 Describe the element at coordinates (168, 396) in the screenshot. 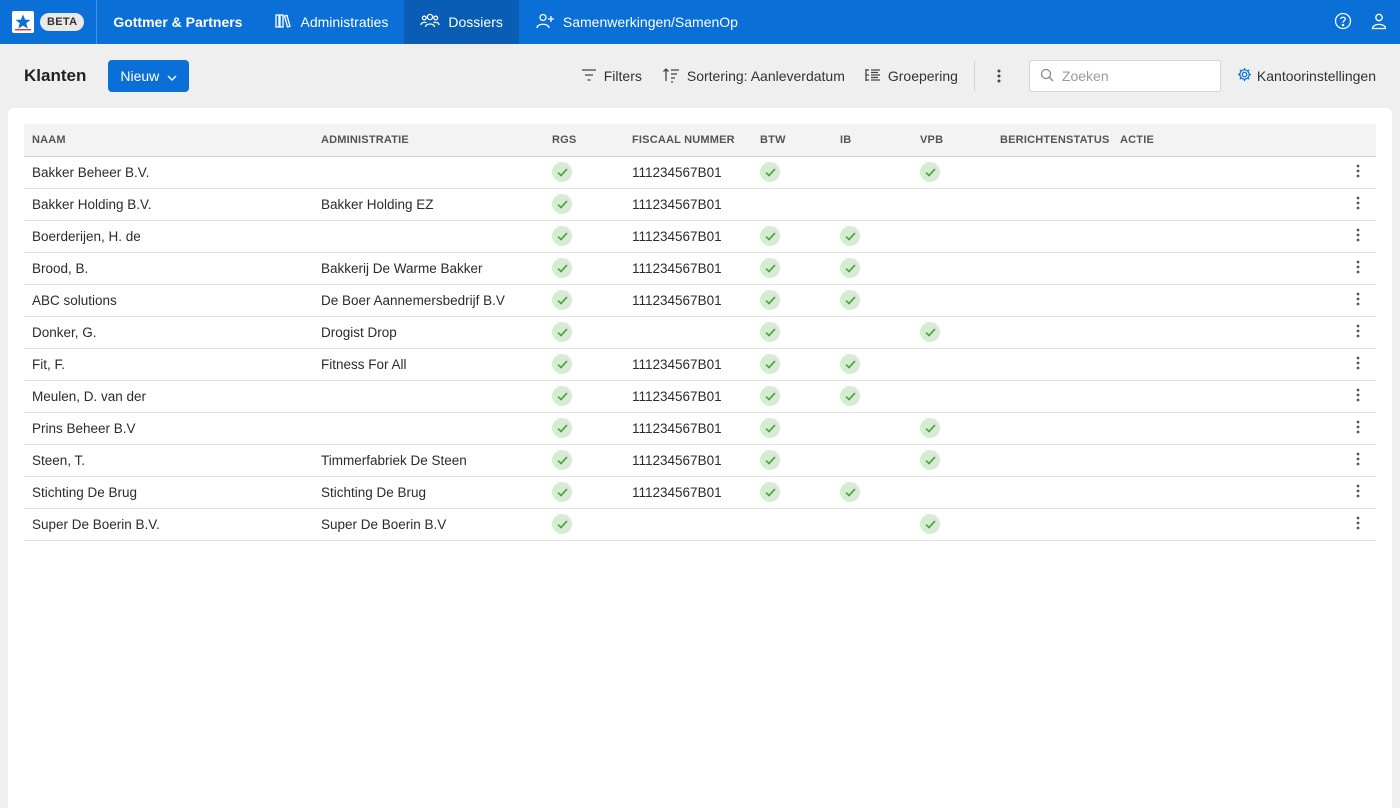

I see `cell-naam: Meulen, D. van der` at that location.